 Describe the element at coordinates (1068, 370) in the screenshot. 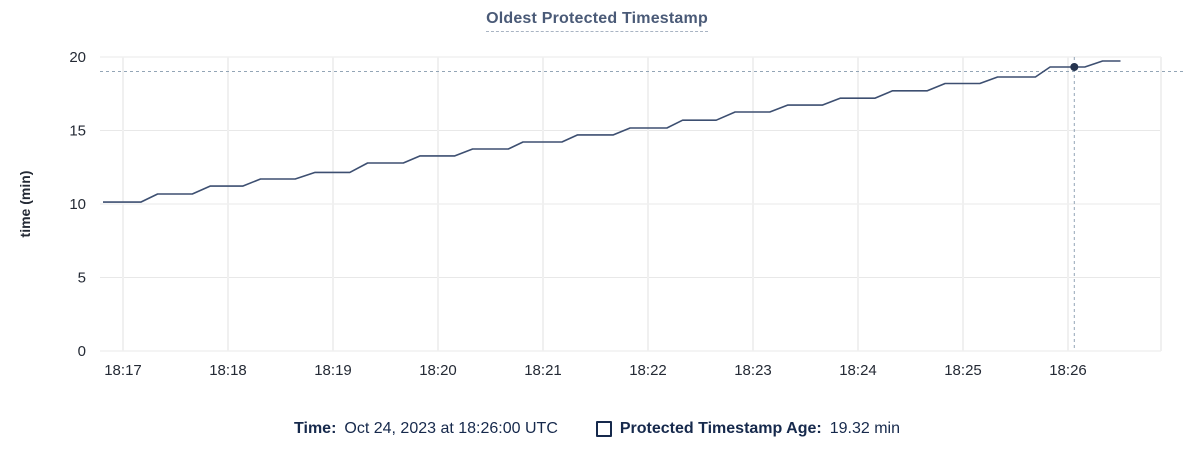

I see `x-tick-label: 18:26` at that location.